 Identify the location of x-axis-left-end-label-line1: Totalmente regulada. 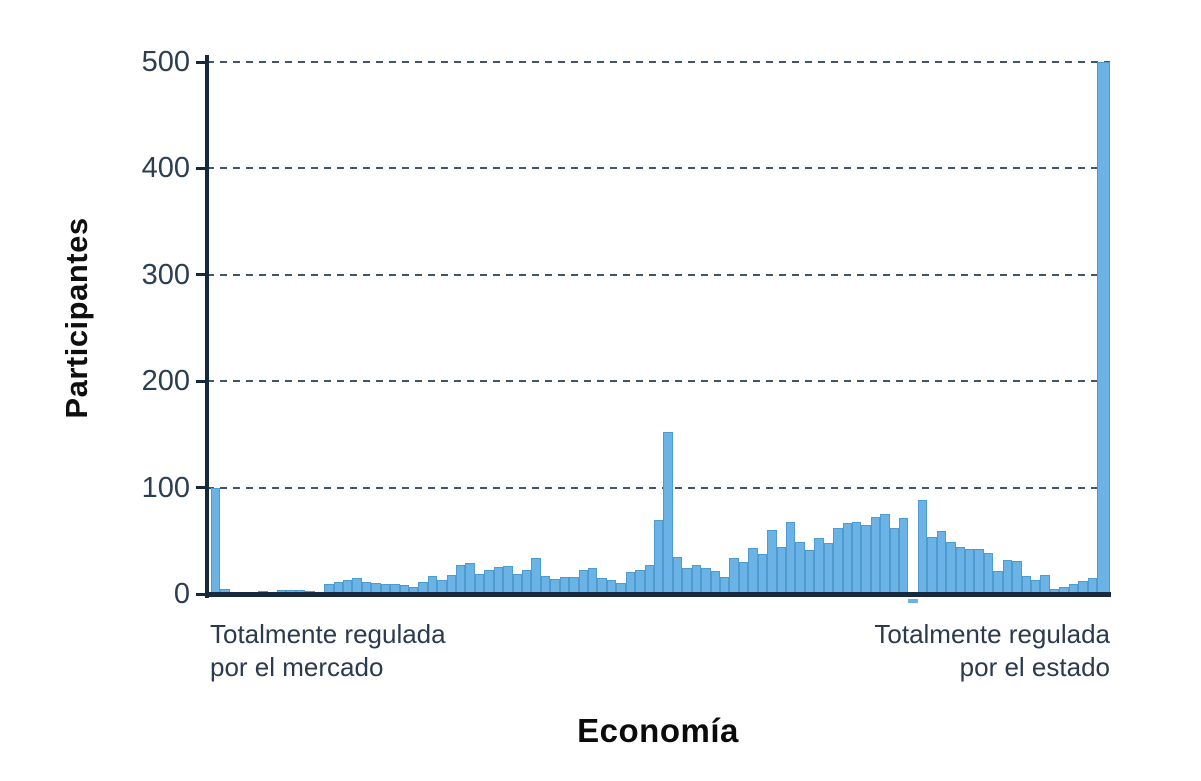
(328, 634).